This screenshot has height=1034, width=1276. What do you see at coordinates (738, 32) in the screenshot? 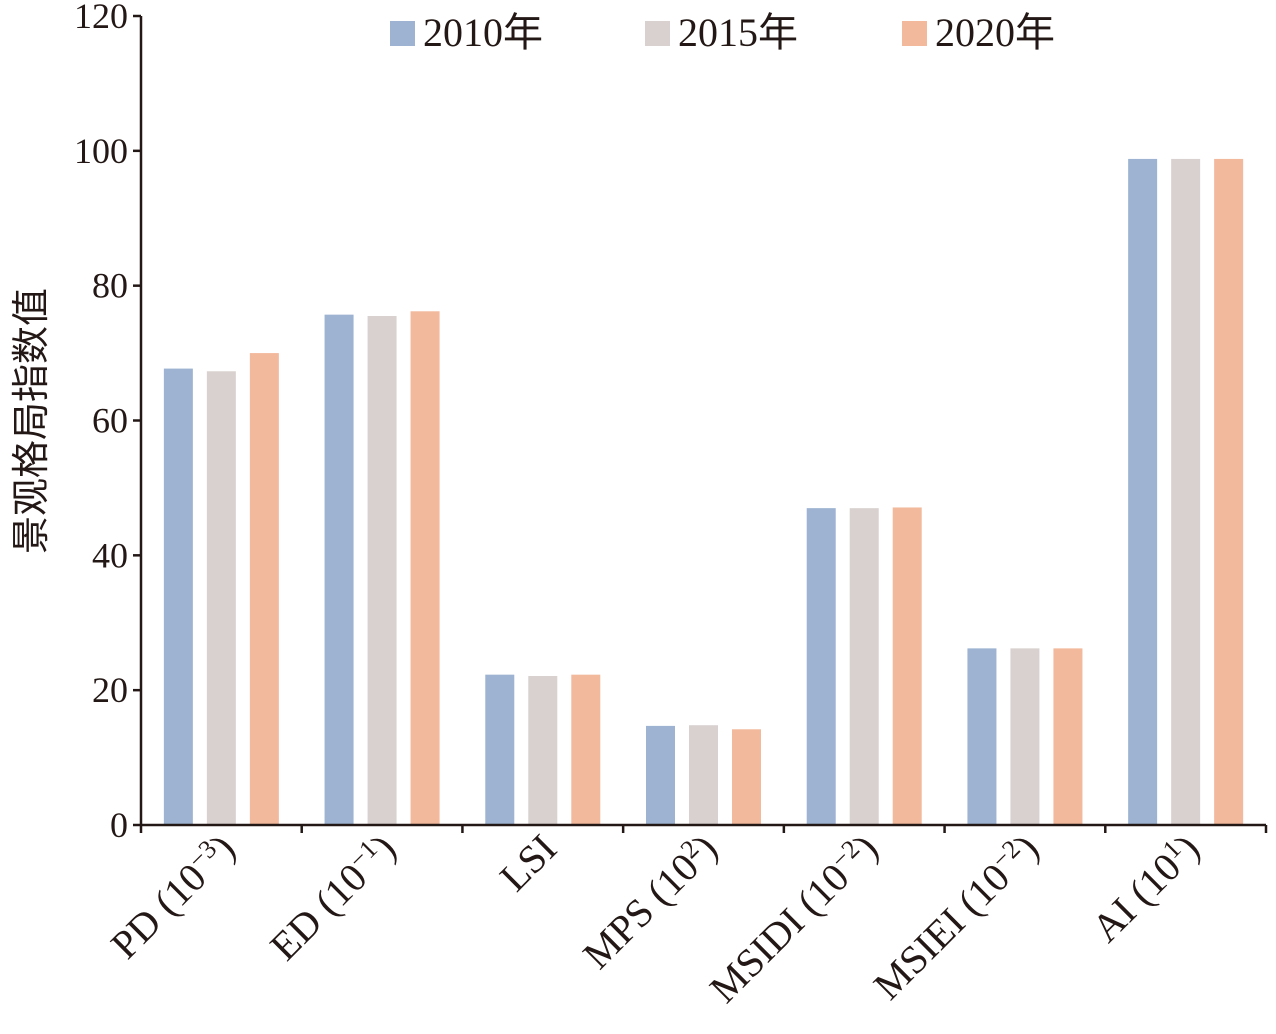
I see `legend-label-2: 2015年` at bounding box center [738, 32].